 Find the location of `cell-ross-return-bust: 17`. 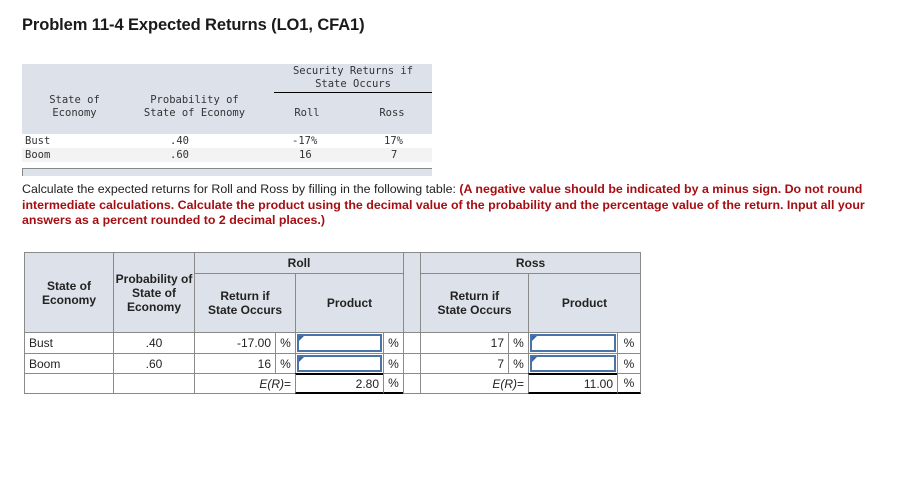

cell-ross-return-bust: 17 is located at coordinates (464, 343).